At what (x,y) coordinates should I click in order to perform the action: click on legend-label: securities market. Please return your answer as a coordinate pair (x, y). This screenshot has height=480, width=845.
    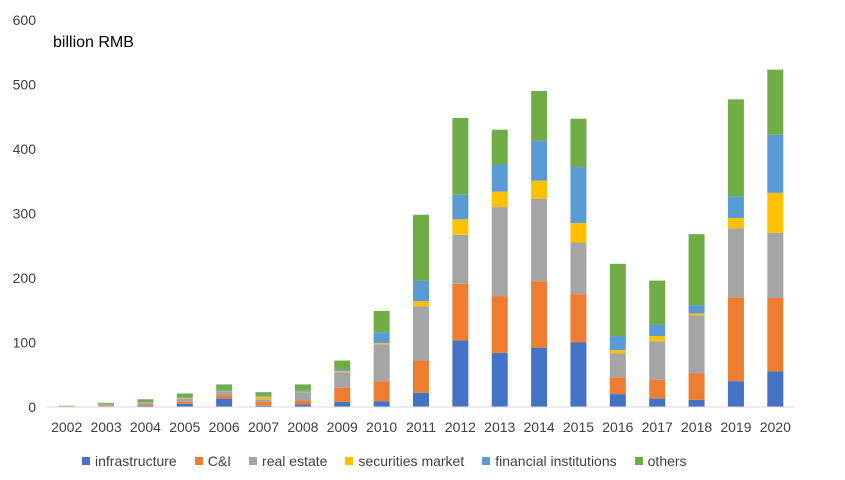
    Looking at the image, I should click on (411, 461).